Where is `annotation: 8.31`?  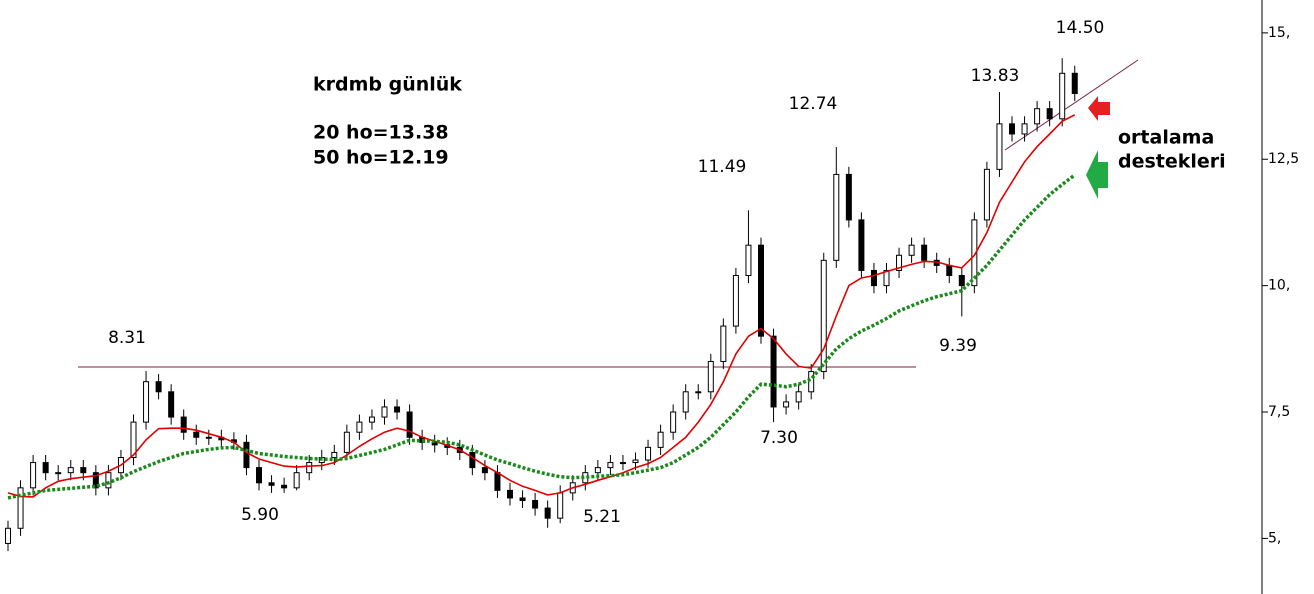
annotation: 8.31 is located at coordinates (127, 338).